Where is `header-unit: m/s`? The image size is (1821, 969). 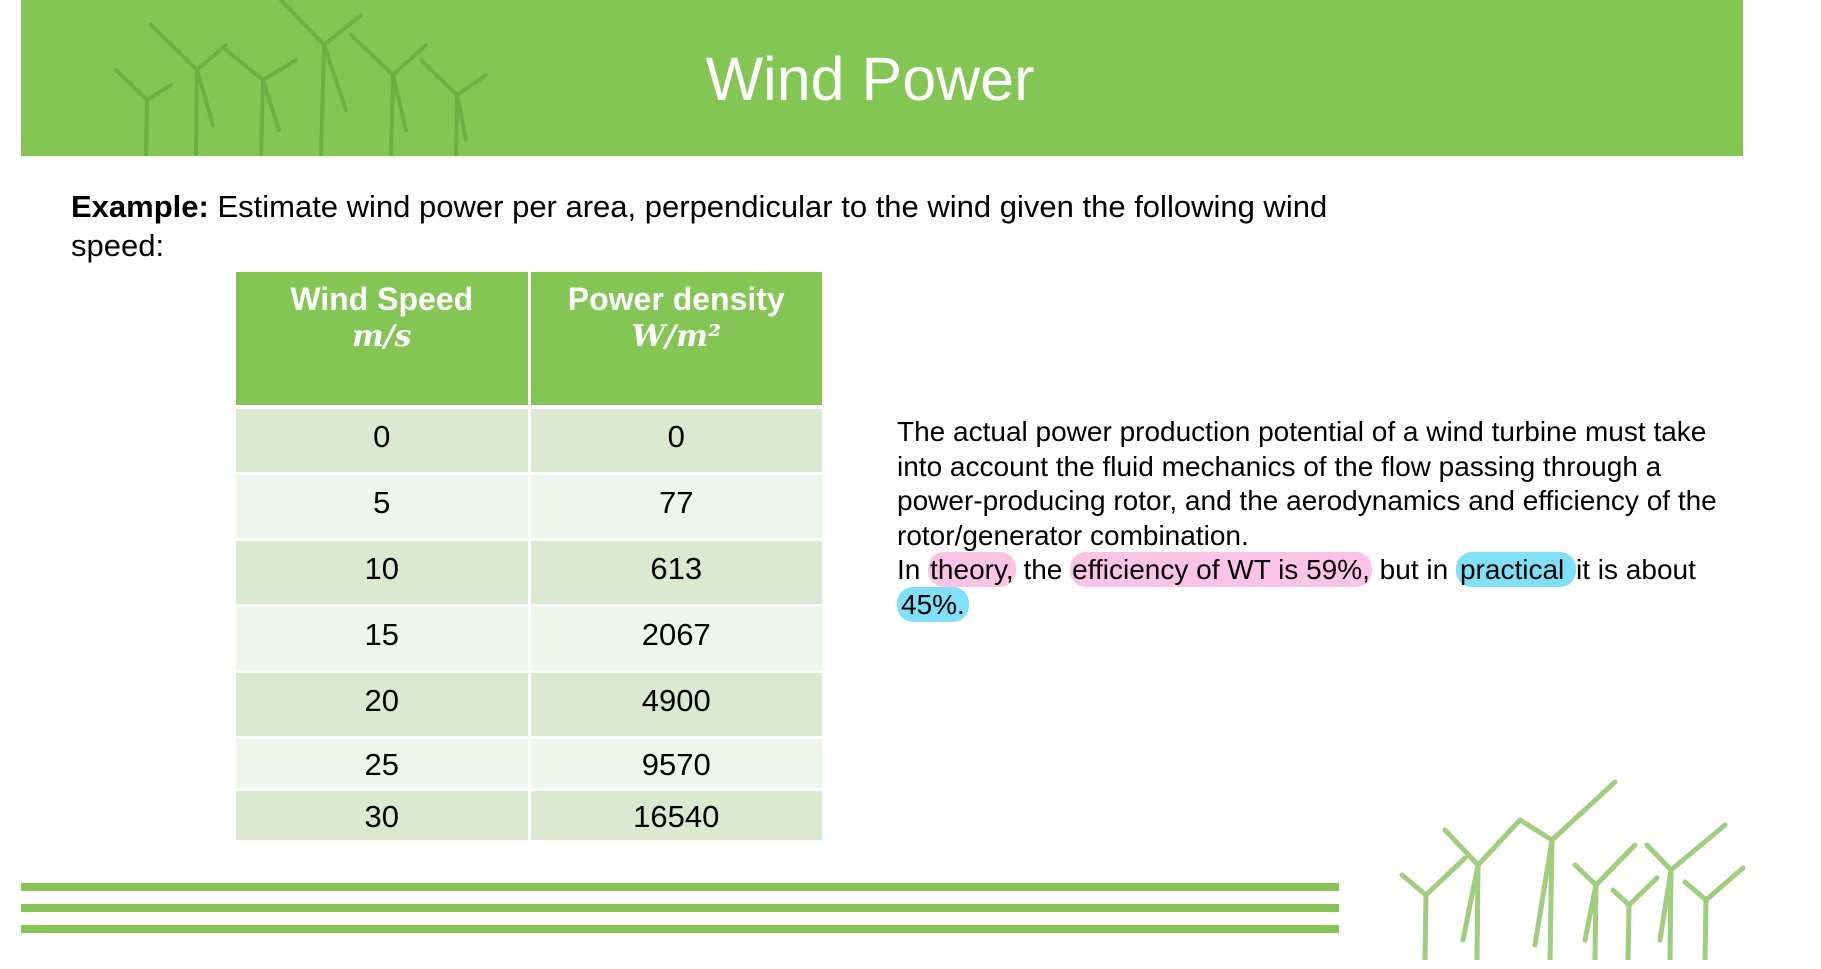 header-unit: m/s is located at coordinates (381, 336).